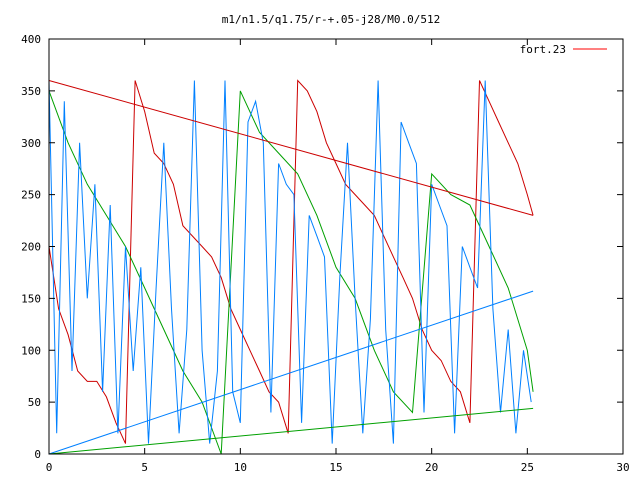 The height and width of the screenshot is (480, 640). Describe the element at coordinates (34, 402) in the screenshot. I see `y-tick-label: 50` at that location.